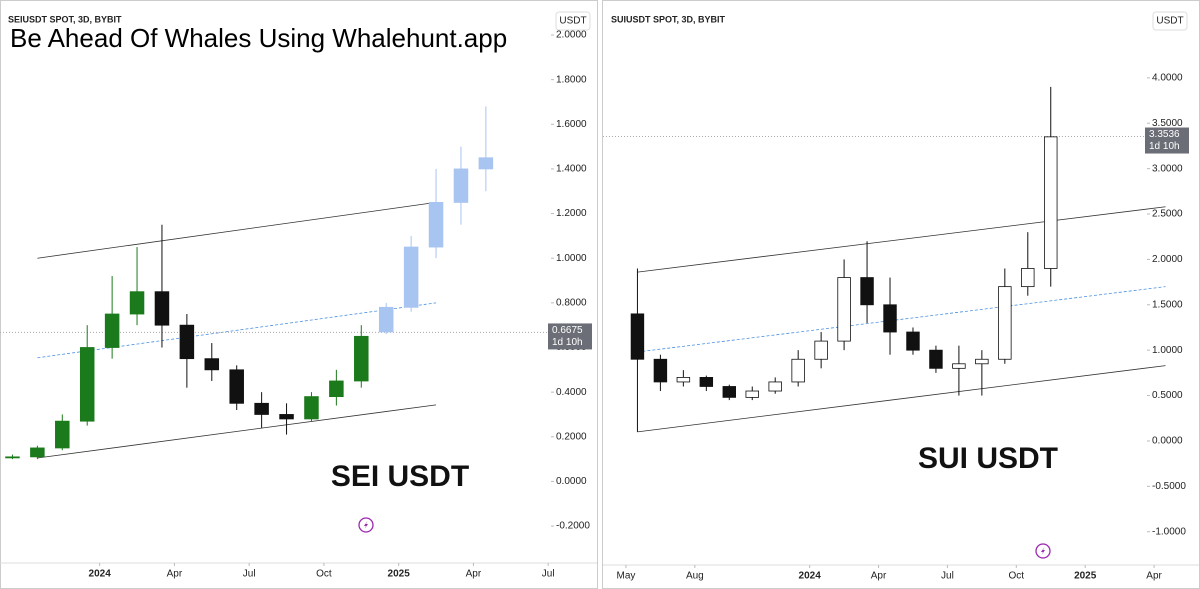  I want to click on watermark: SEI USDT, so click(400, 476).